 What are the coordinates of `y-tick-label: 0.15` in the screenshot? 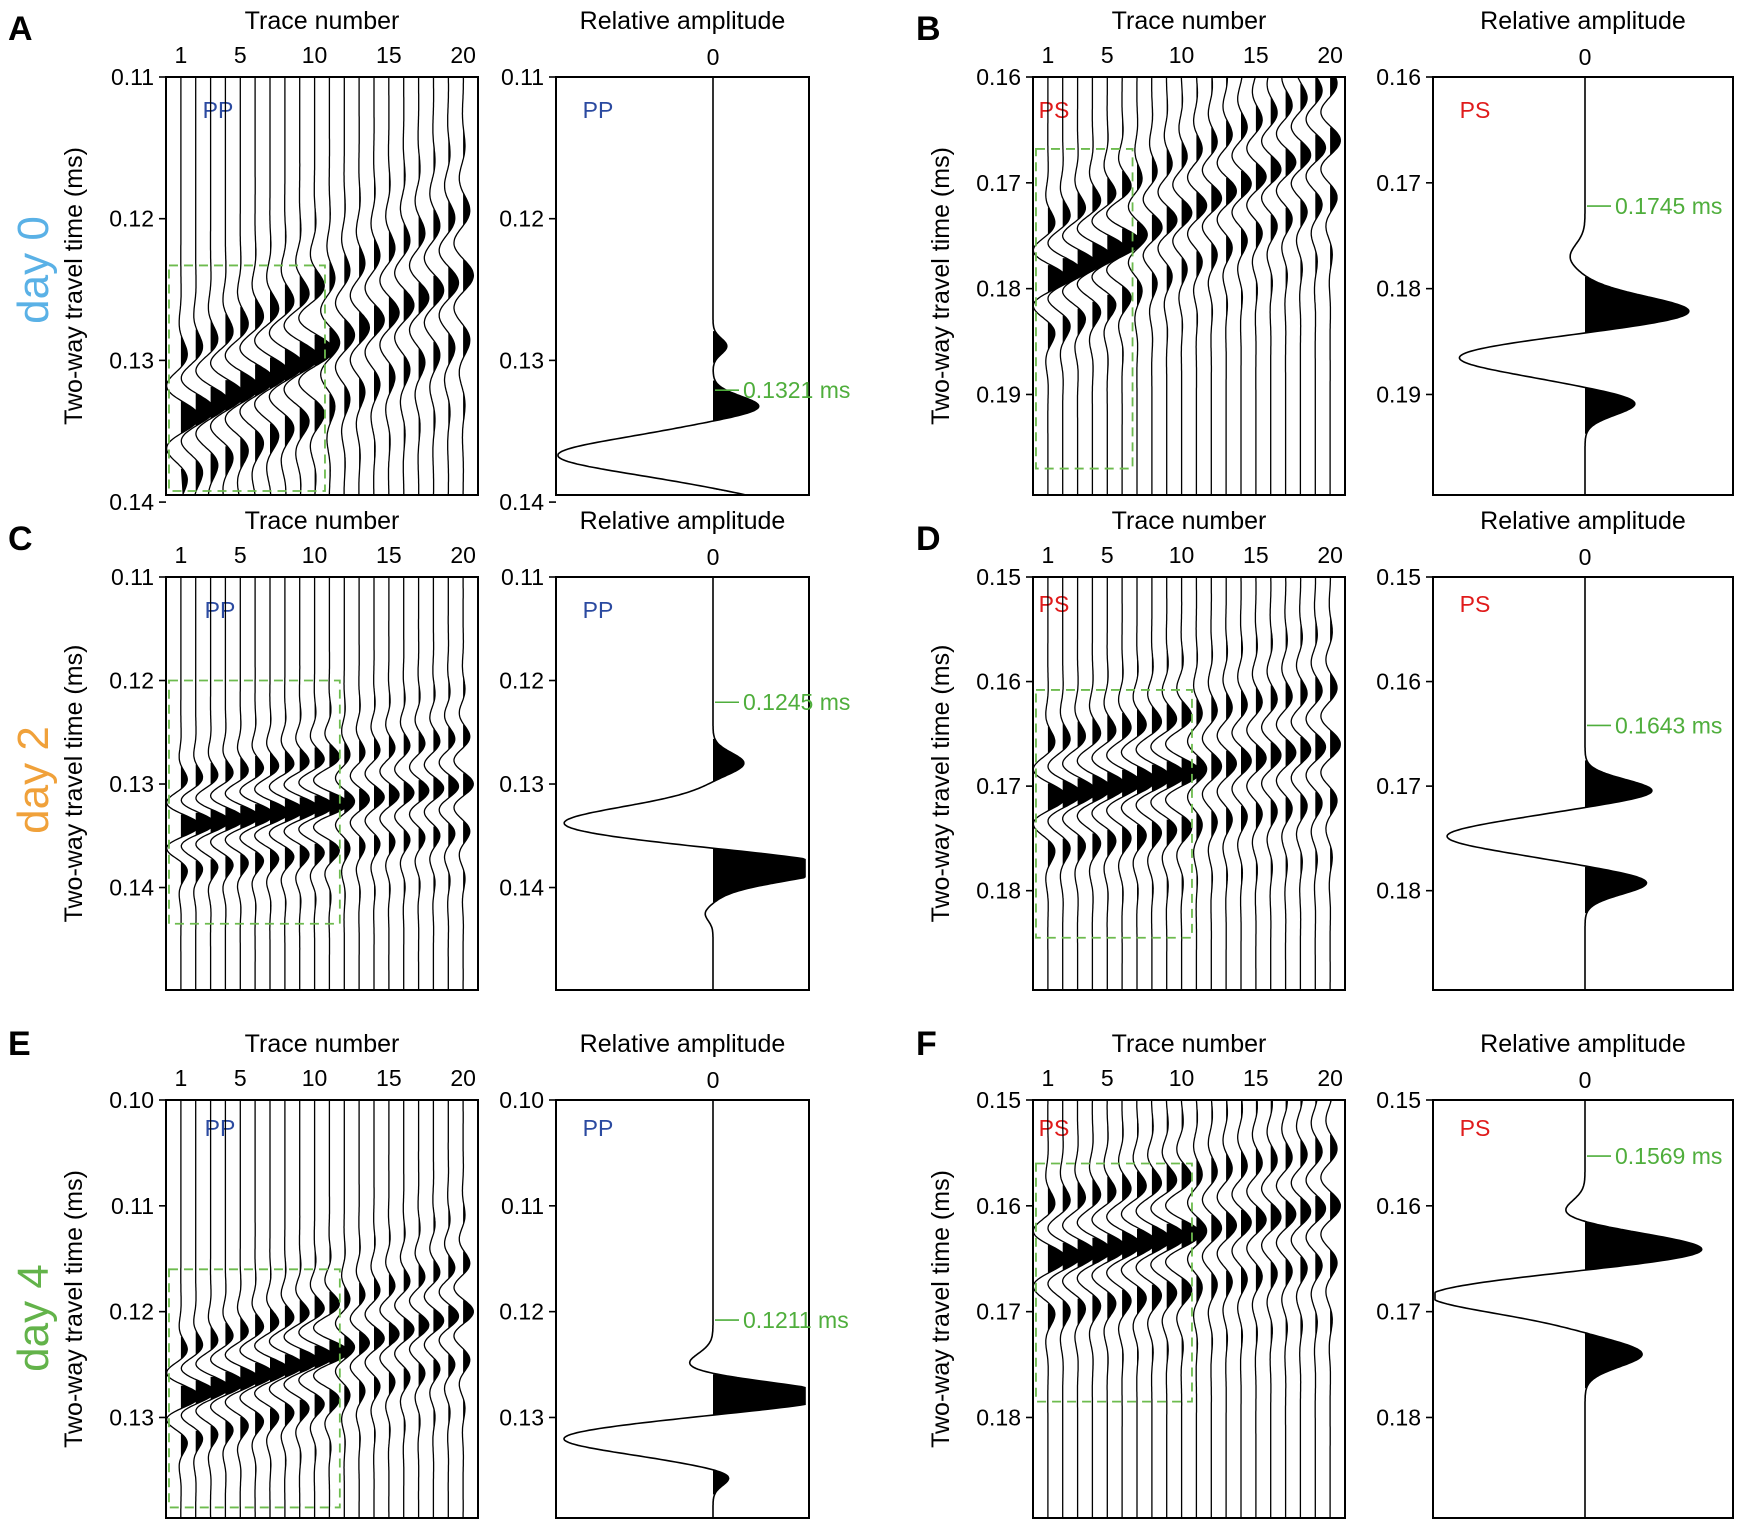 It's located at (998, 1100).